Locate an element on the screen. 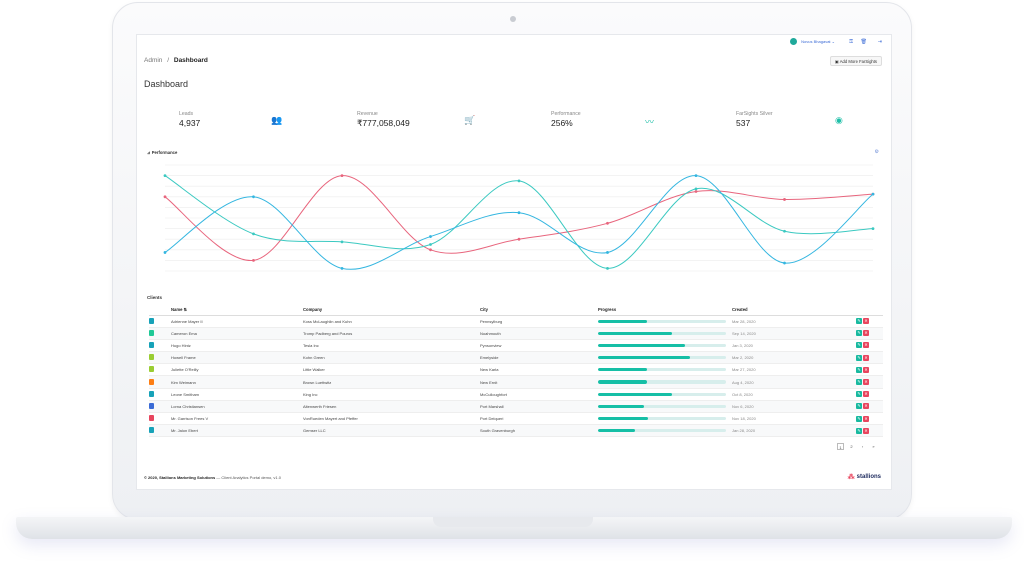  created-date: Sep 14, 2020 is located at coordinates (793, 333).